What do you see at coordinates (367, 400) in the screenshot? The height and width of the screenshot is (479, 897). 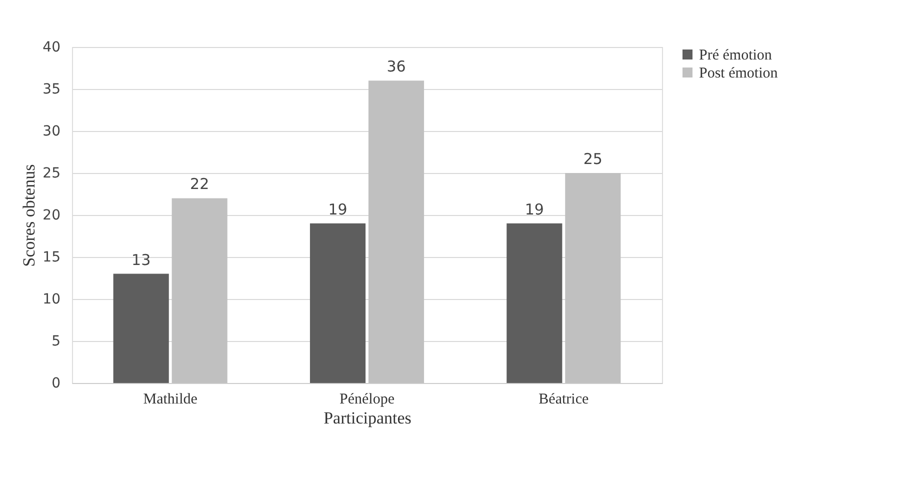 I see `x-tick-label: Pénélope` at bounding box center [367, 400].